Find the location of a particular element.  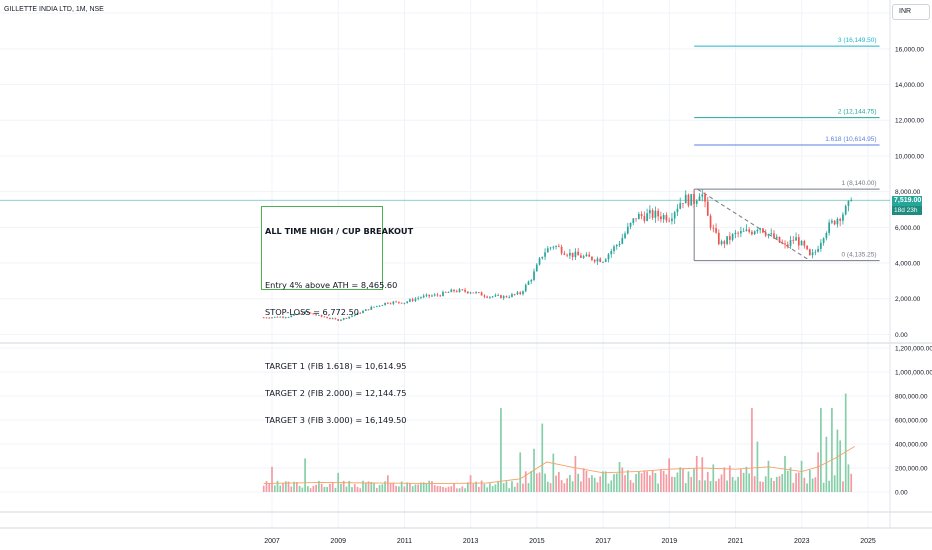

annotation-line: ALL TIME HIGH / CUP BREAKOUT is located at coordinates (339, 231).